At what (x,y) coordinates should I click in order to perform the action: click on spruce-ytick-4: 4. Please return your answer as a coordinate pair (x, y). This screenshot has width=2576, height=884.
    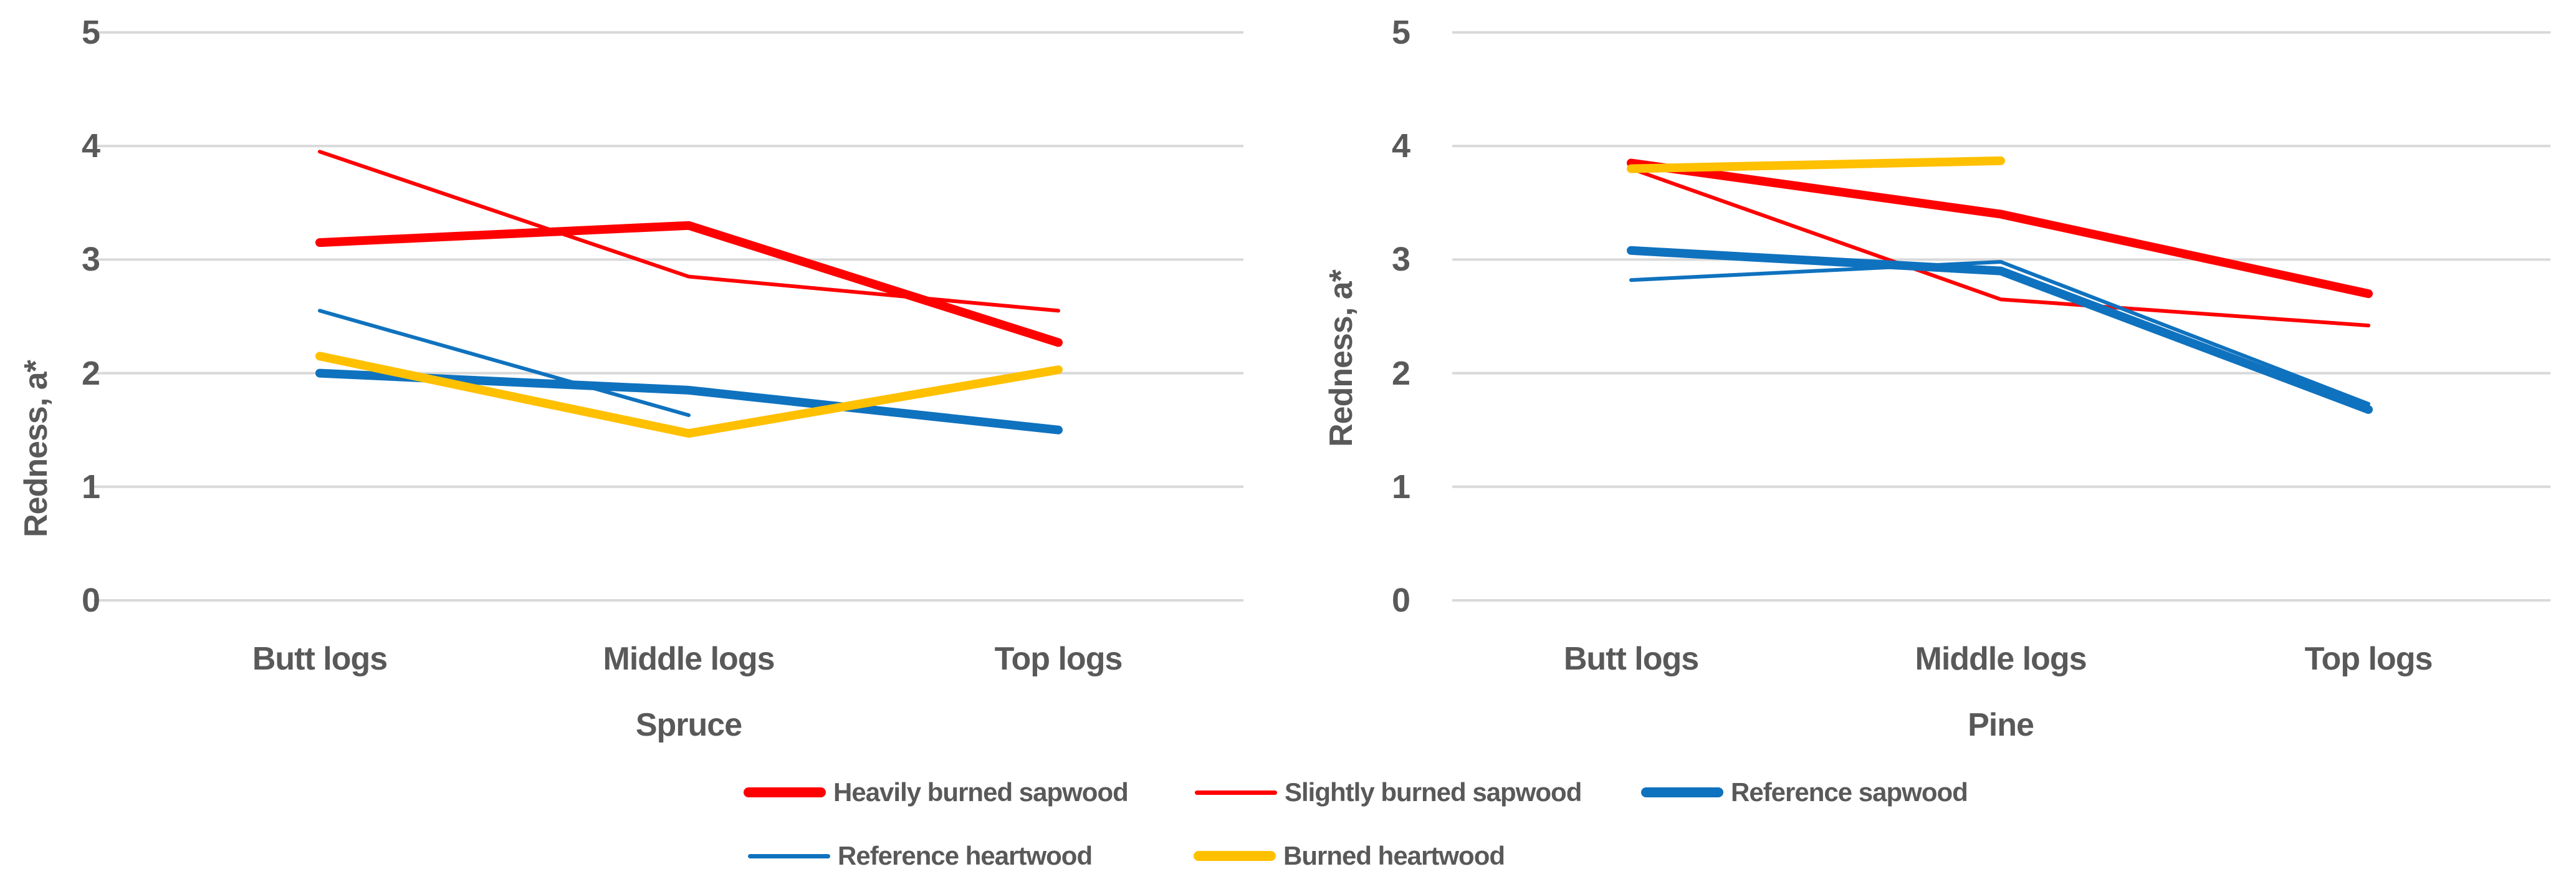
    Looking at the image, I should click on (90, 146).